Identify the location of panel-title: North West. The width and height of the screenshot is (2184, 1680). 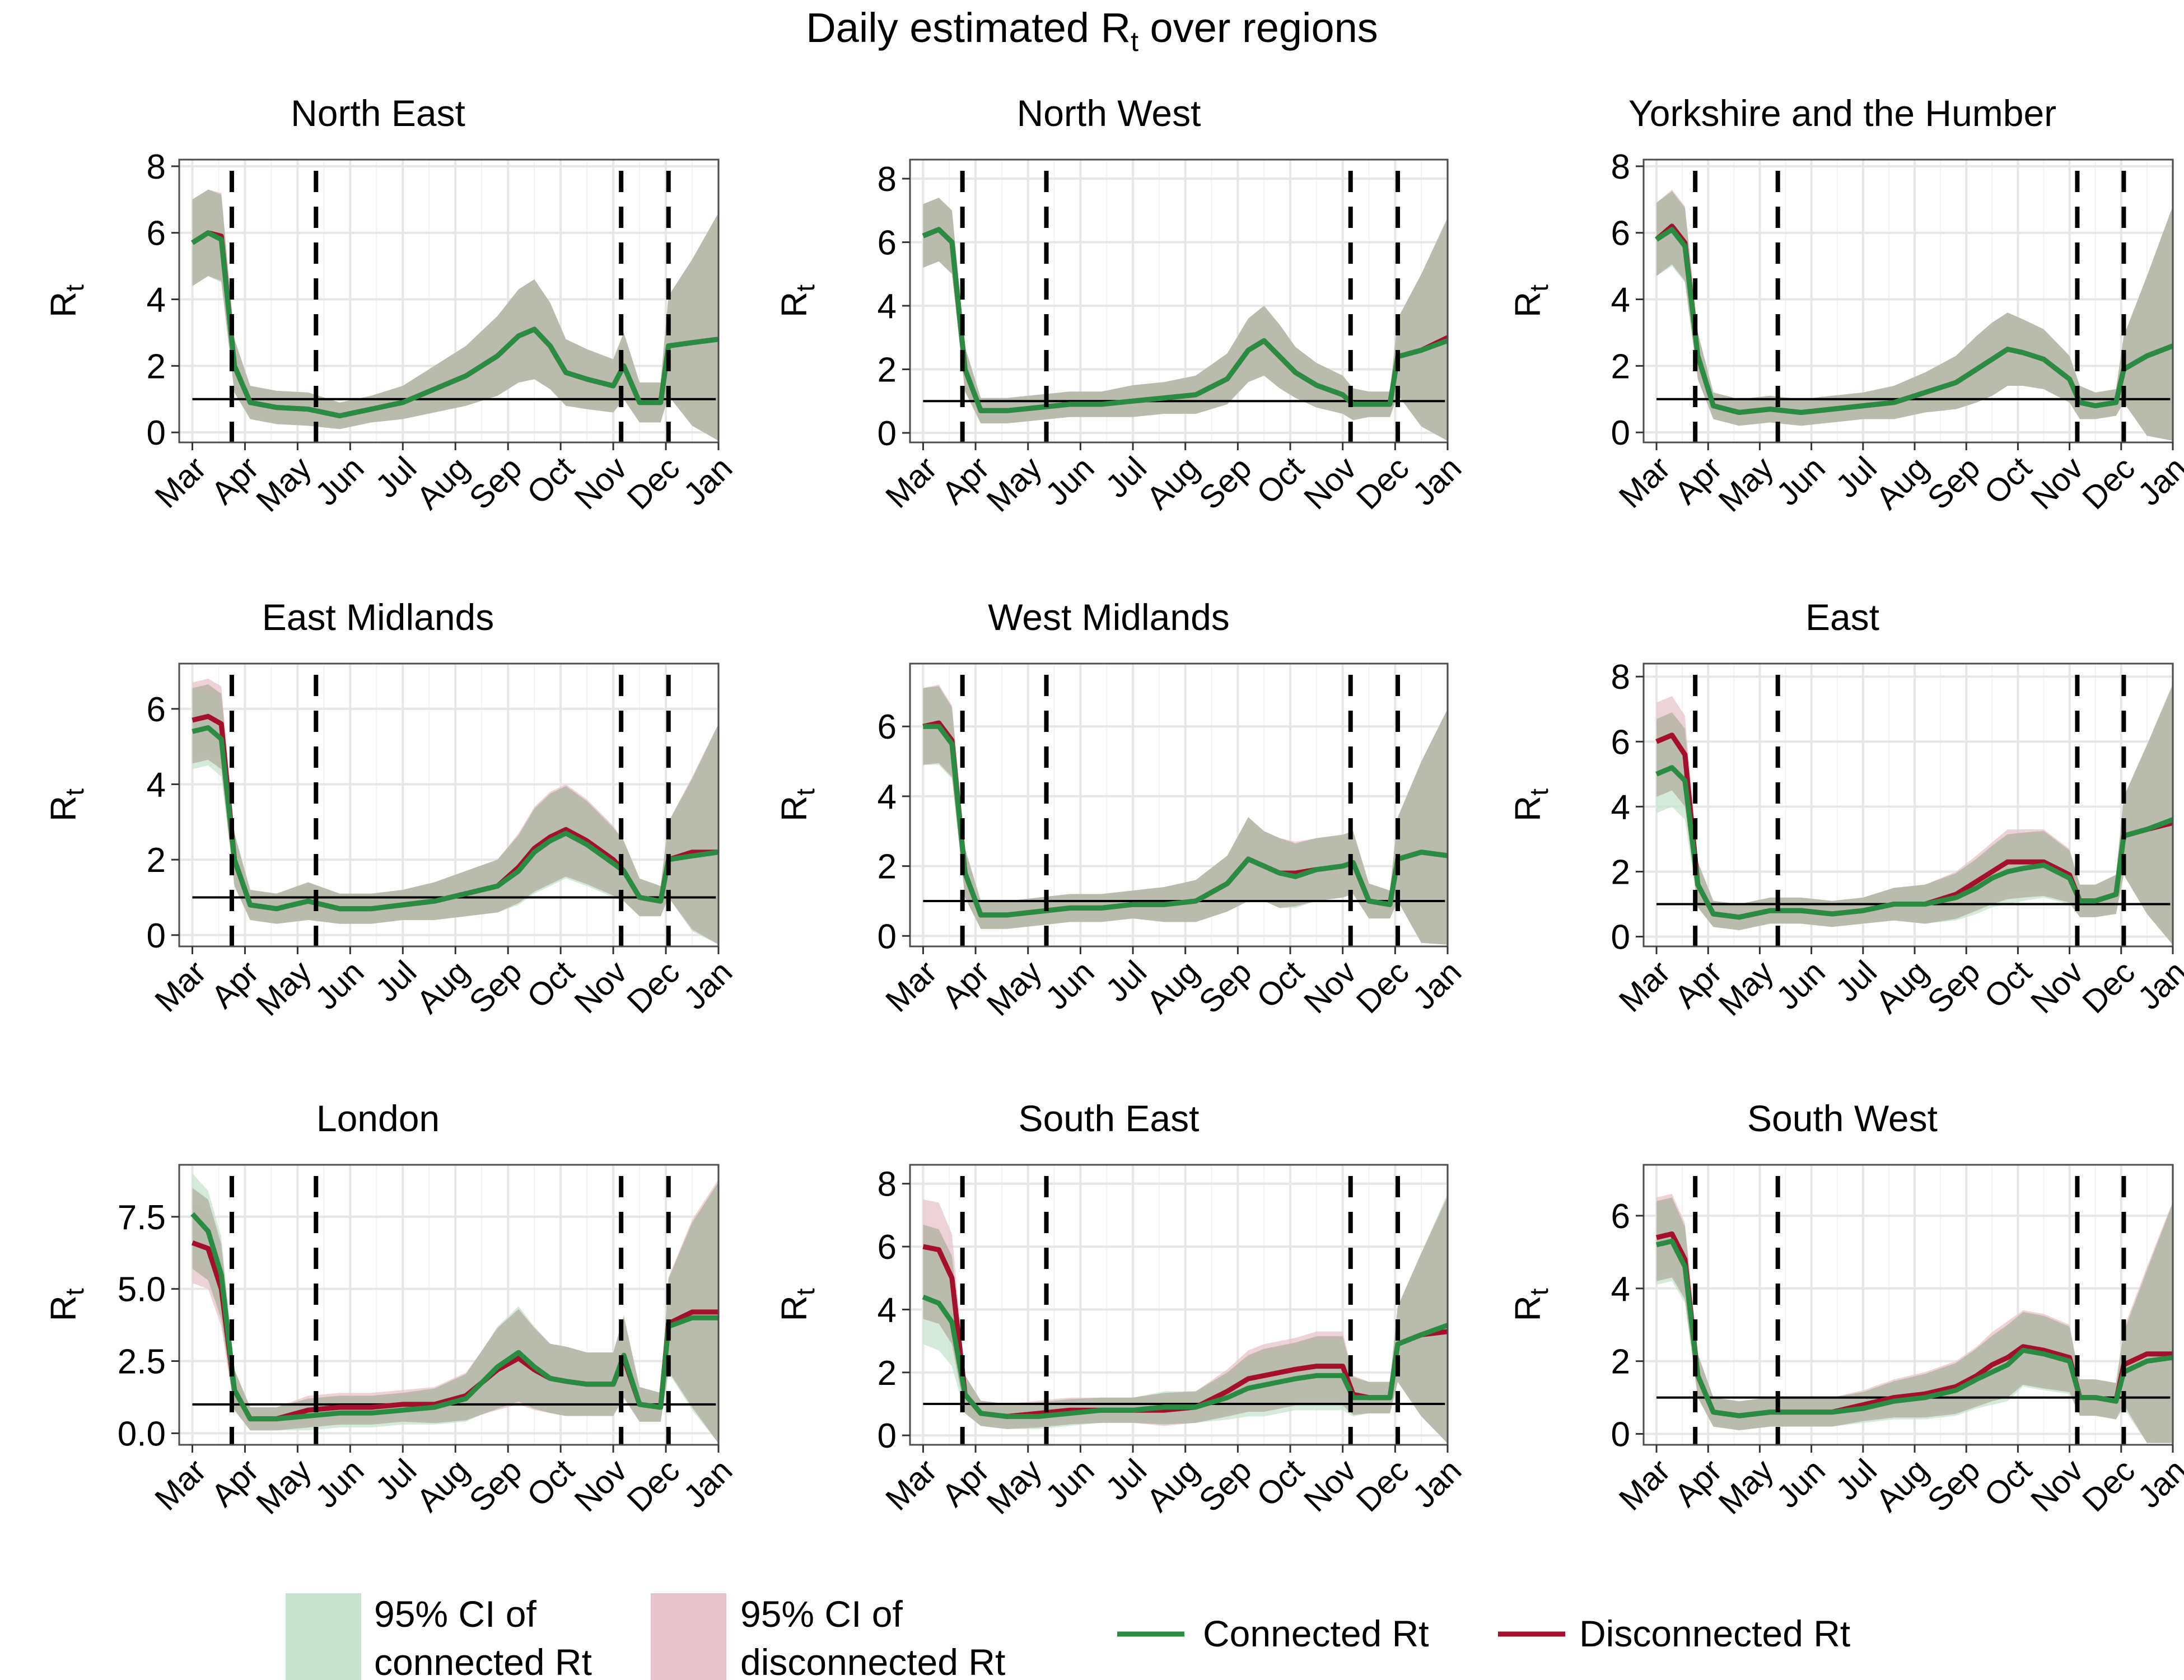
(1109, 113).